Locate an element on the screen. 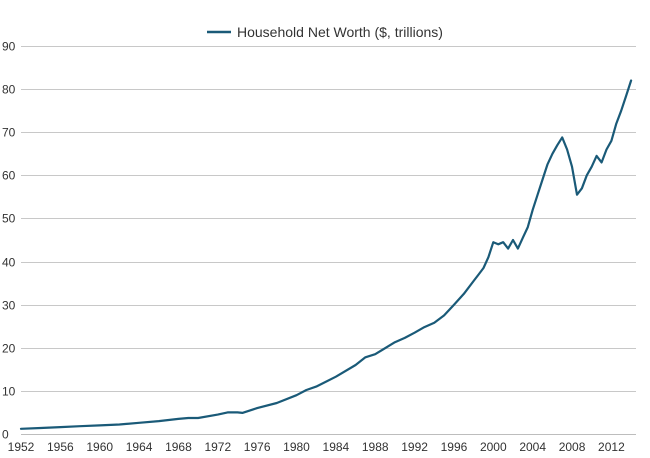 The width and height of the screenshot is (650, 458). y-tick-label: 60 is located at coordinates (9, 176).